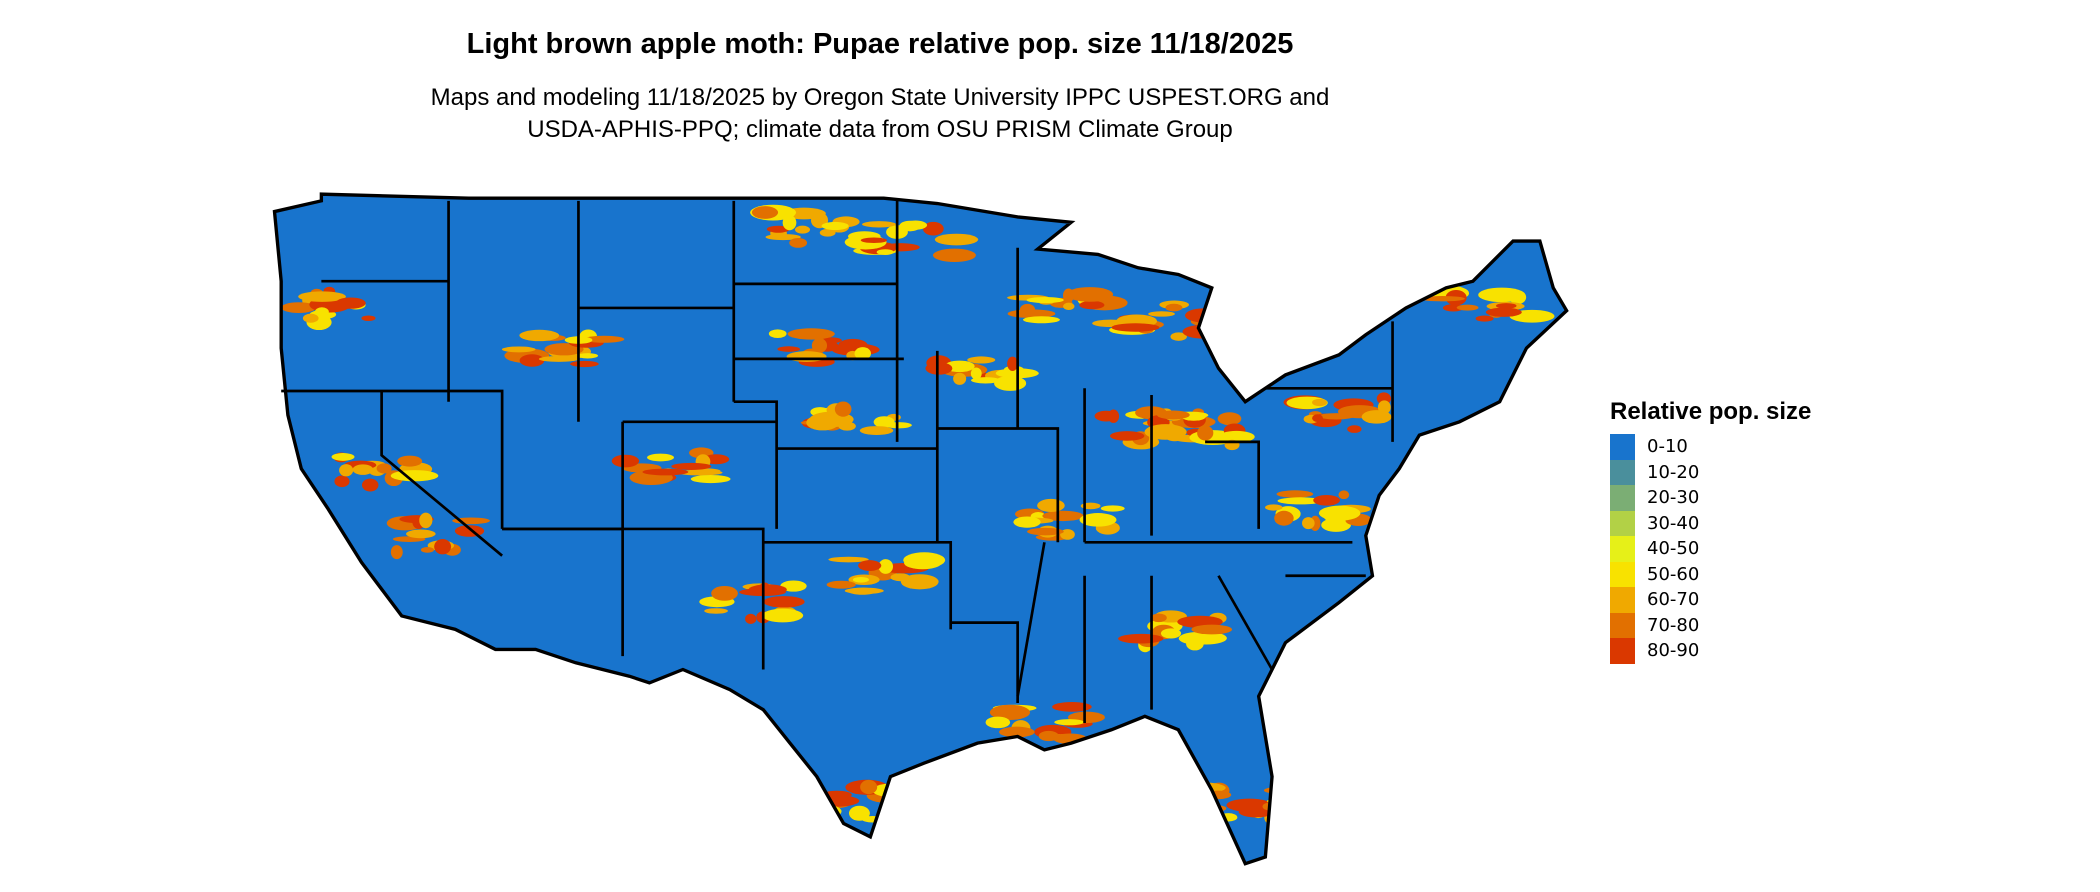 The image size is (2100, 892). I want to click on legend-item: 40-50, so click(1710, 549).